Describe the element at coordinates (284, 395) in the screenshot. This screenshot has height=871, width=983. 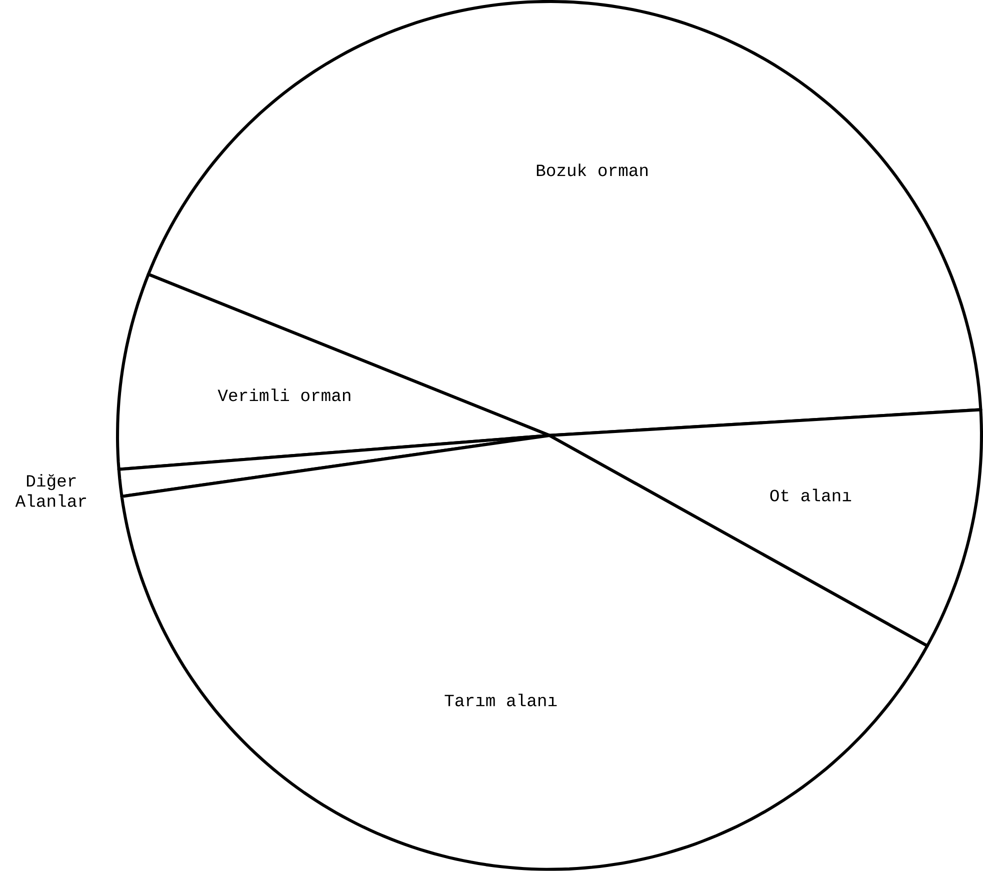
I see `slice-label: Verimli orman` at that location.